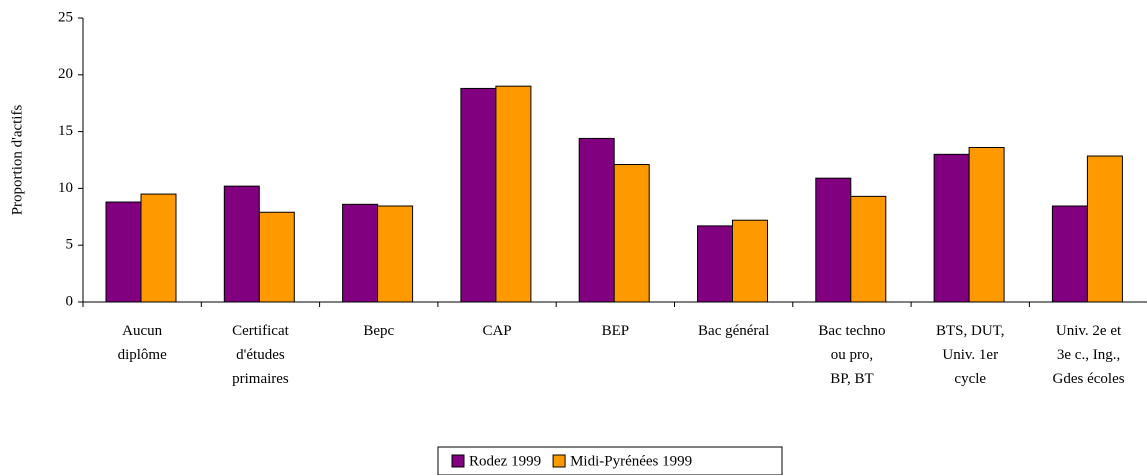  What do you see at coordinates (631, 461) in the screenshot?
I see `legend-label: Midi-Pyrénées 1999` at bounding box center [631, 461].